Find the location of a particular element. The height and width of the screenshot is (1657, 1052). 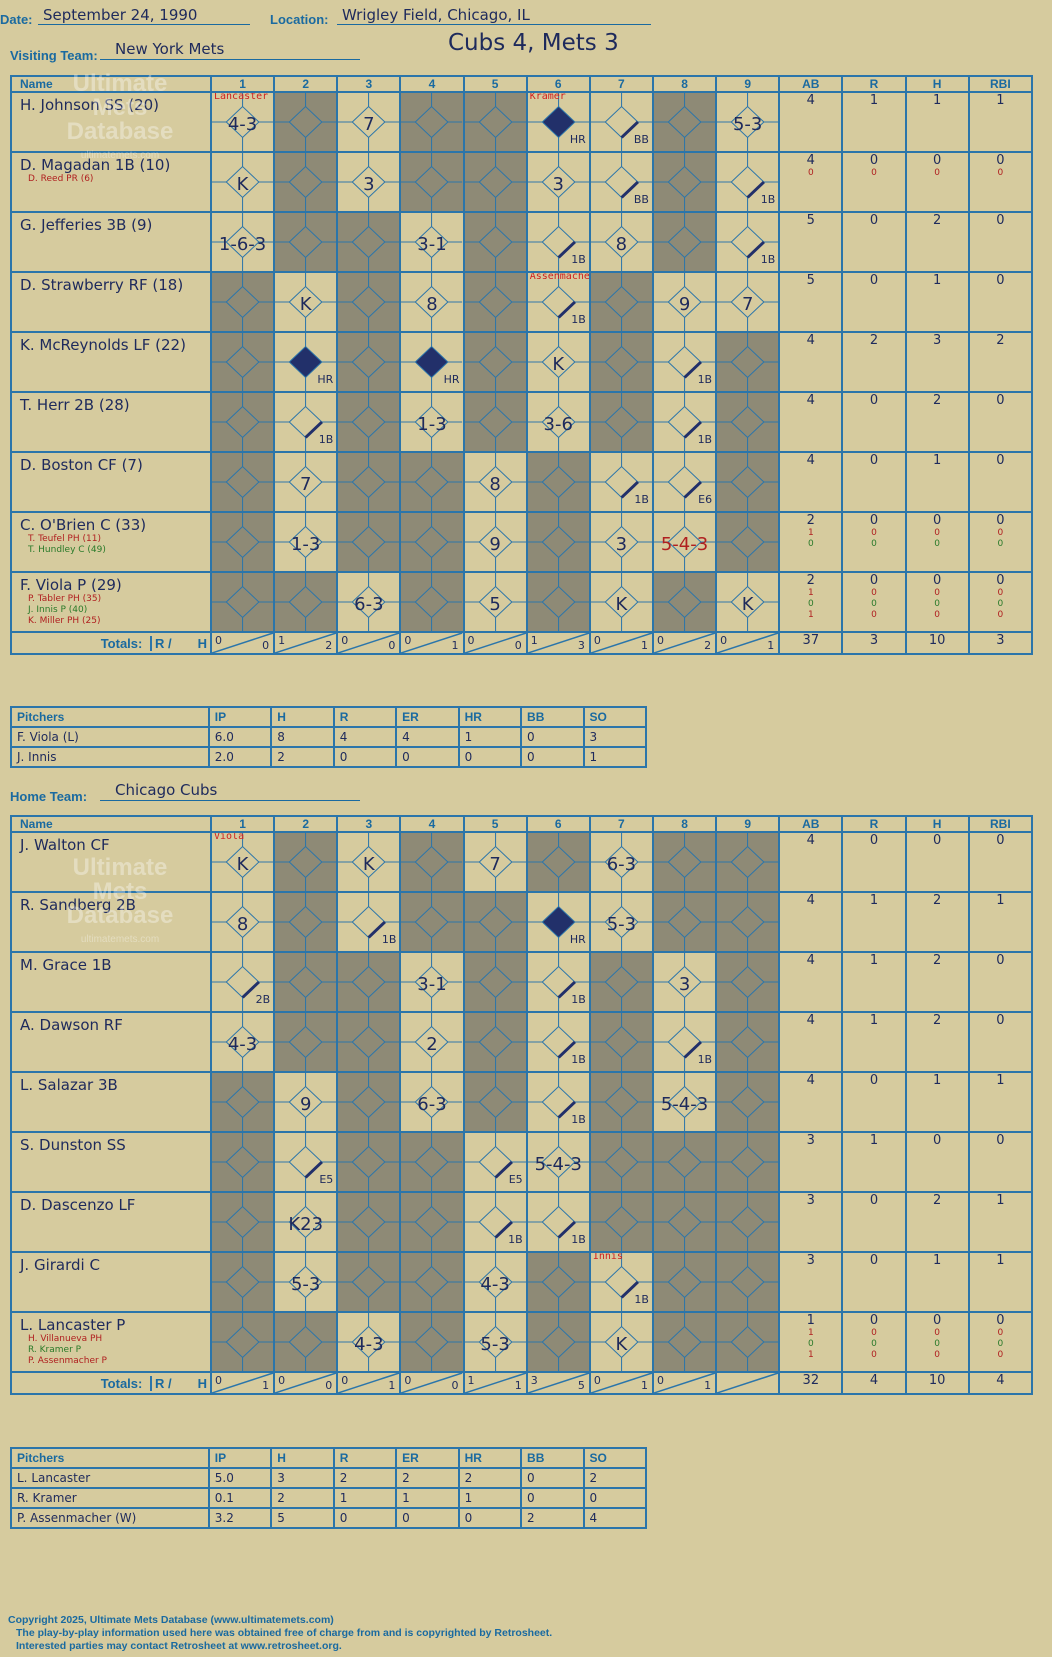

stat-value: 4 is located at coordinates (810, 460).